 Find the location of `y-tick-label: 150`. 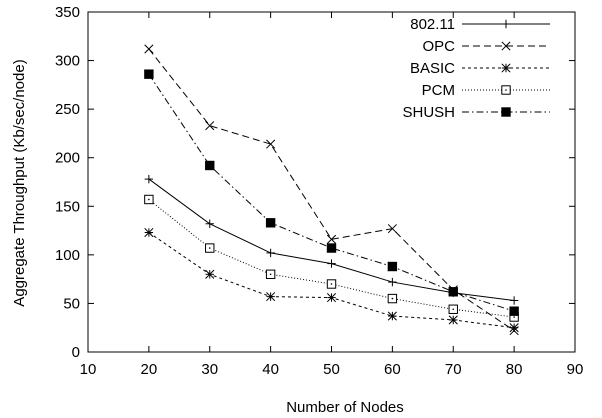

y-tick-label: 150 is located at coordinates (67, 206).